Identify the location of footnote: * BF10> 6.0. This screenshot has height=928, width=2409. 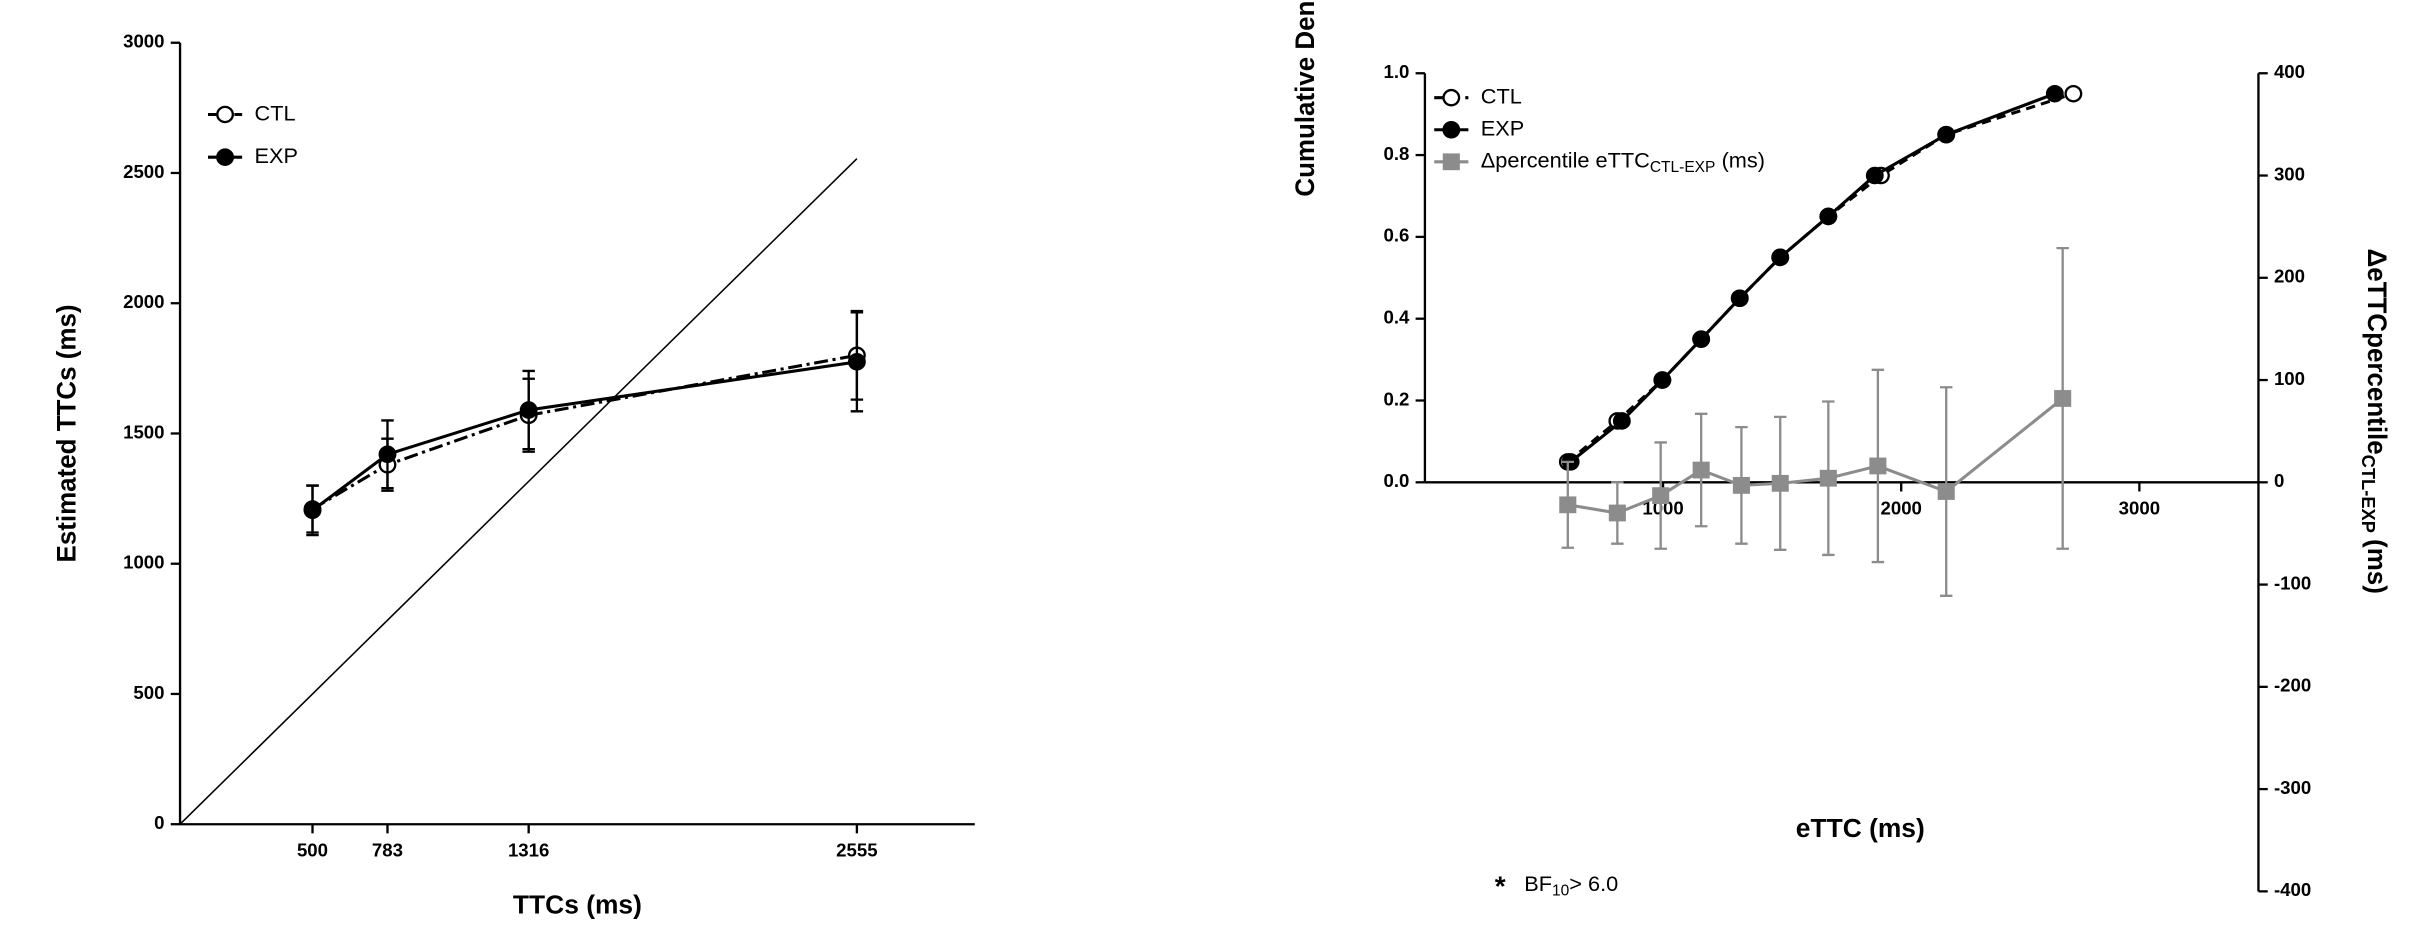
(1556, 886).